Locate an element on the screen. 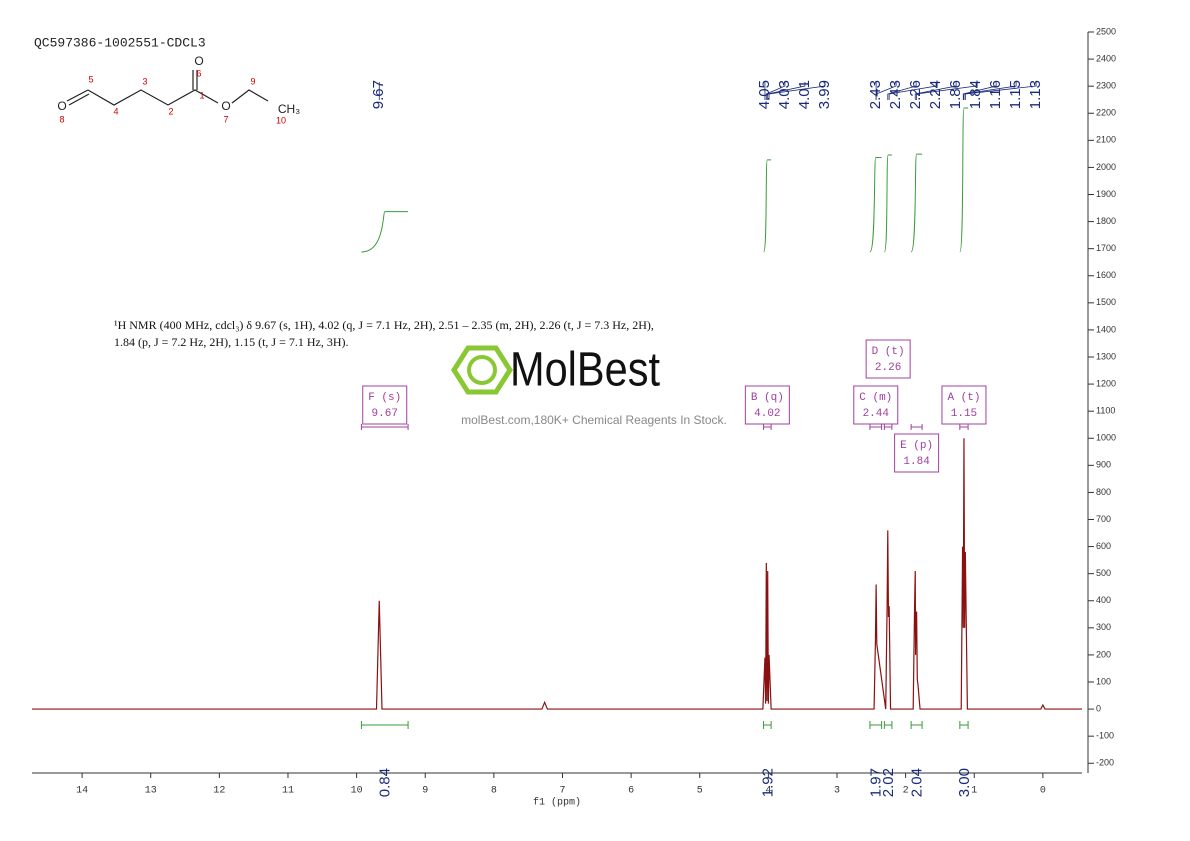 This screenshot has height=841, width=1190. multiplet-name: C (m) is located at coordinates (875, 398).